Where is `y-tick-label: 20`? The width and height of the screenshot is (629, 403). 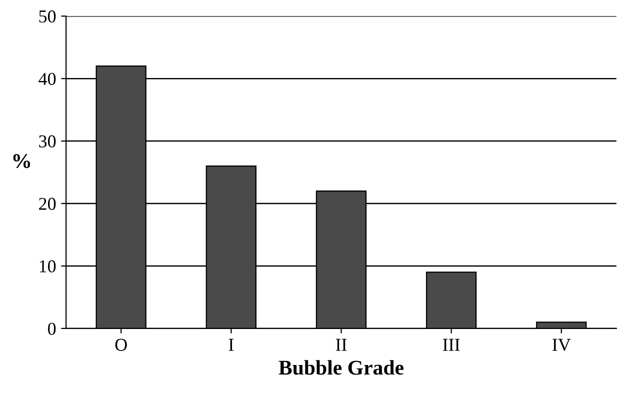 y-tick-label: 20 is located at coordinates (47, 204).